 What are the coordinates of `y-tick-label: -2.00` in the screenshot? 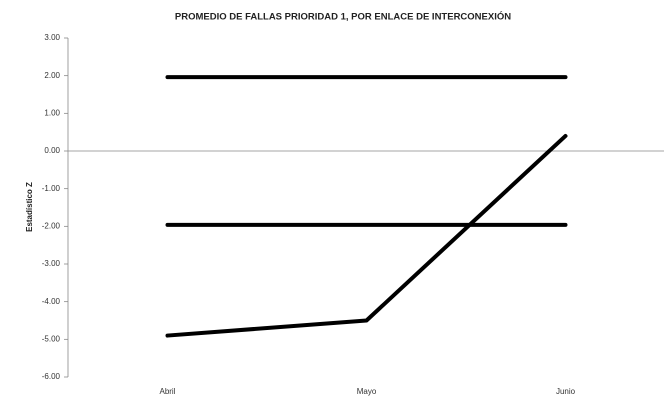 It's located at (51, 225).